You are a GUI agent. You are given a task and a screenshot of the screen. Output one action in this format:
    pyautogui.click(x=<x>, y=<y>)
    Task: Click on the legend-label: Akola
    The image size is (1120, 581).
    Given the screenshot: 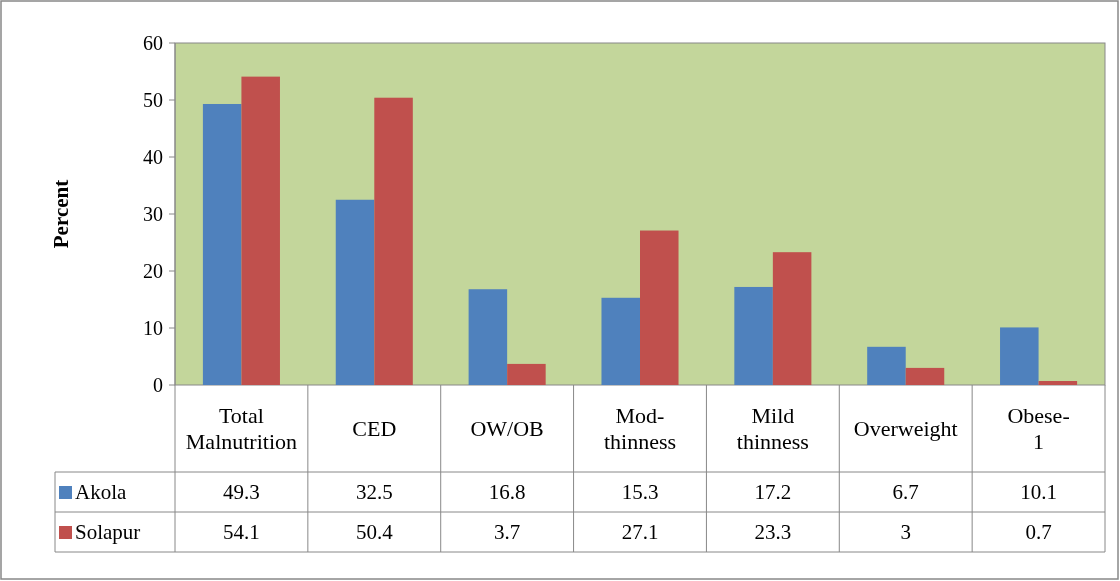 What is the action you would take?
    pyautogui.click(x=101, y=492)
    